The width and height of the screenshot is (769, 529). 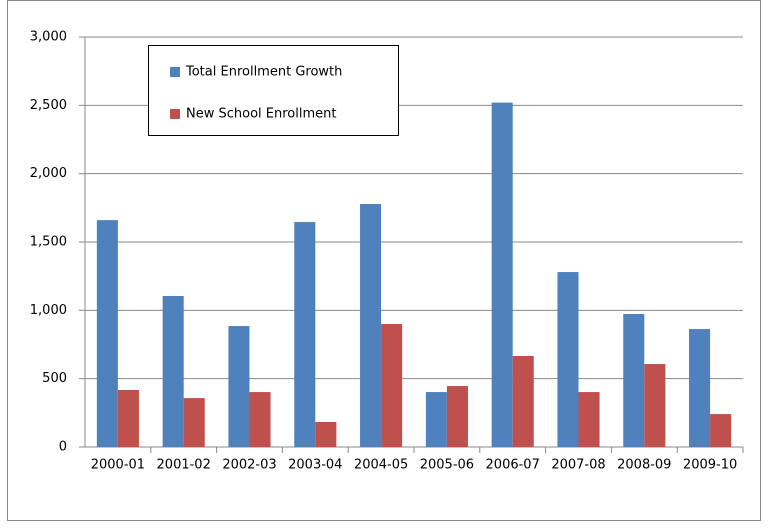 What do you see at coordinates (48, 242) in the screenshot?
I see `y-tick-label: 1,500` at bounding box center [48, 242].